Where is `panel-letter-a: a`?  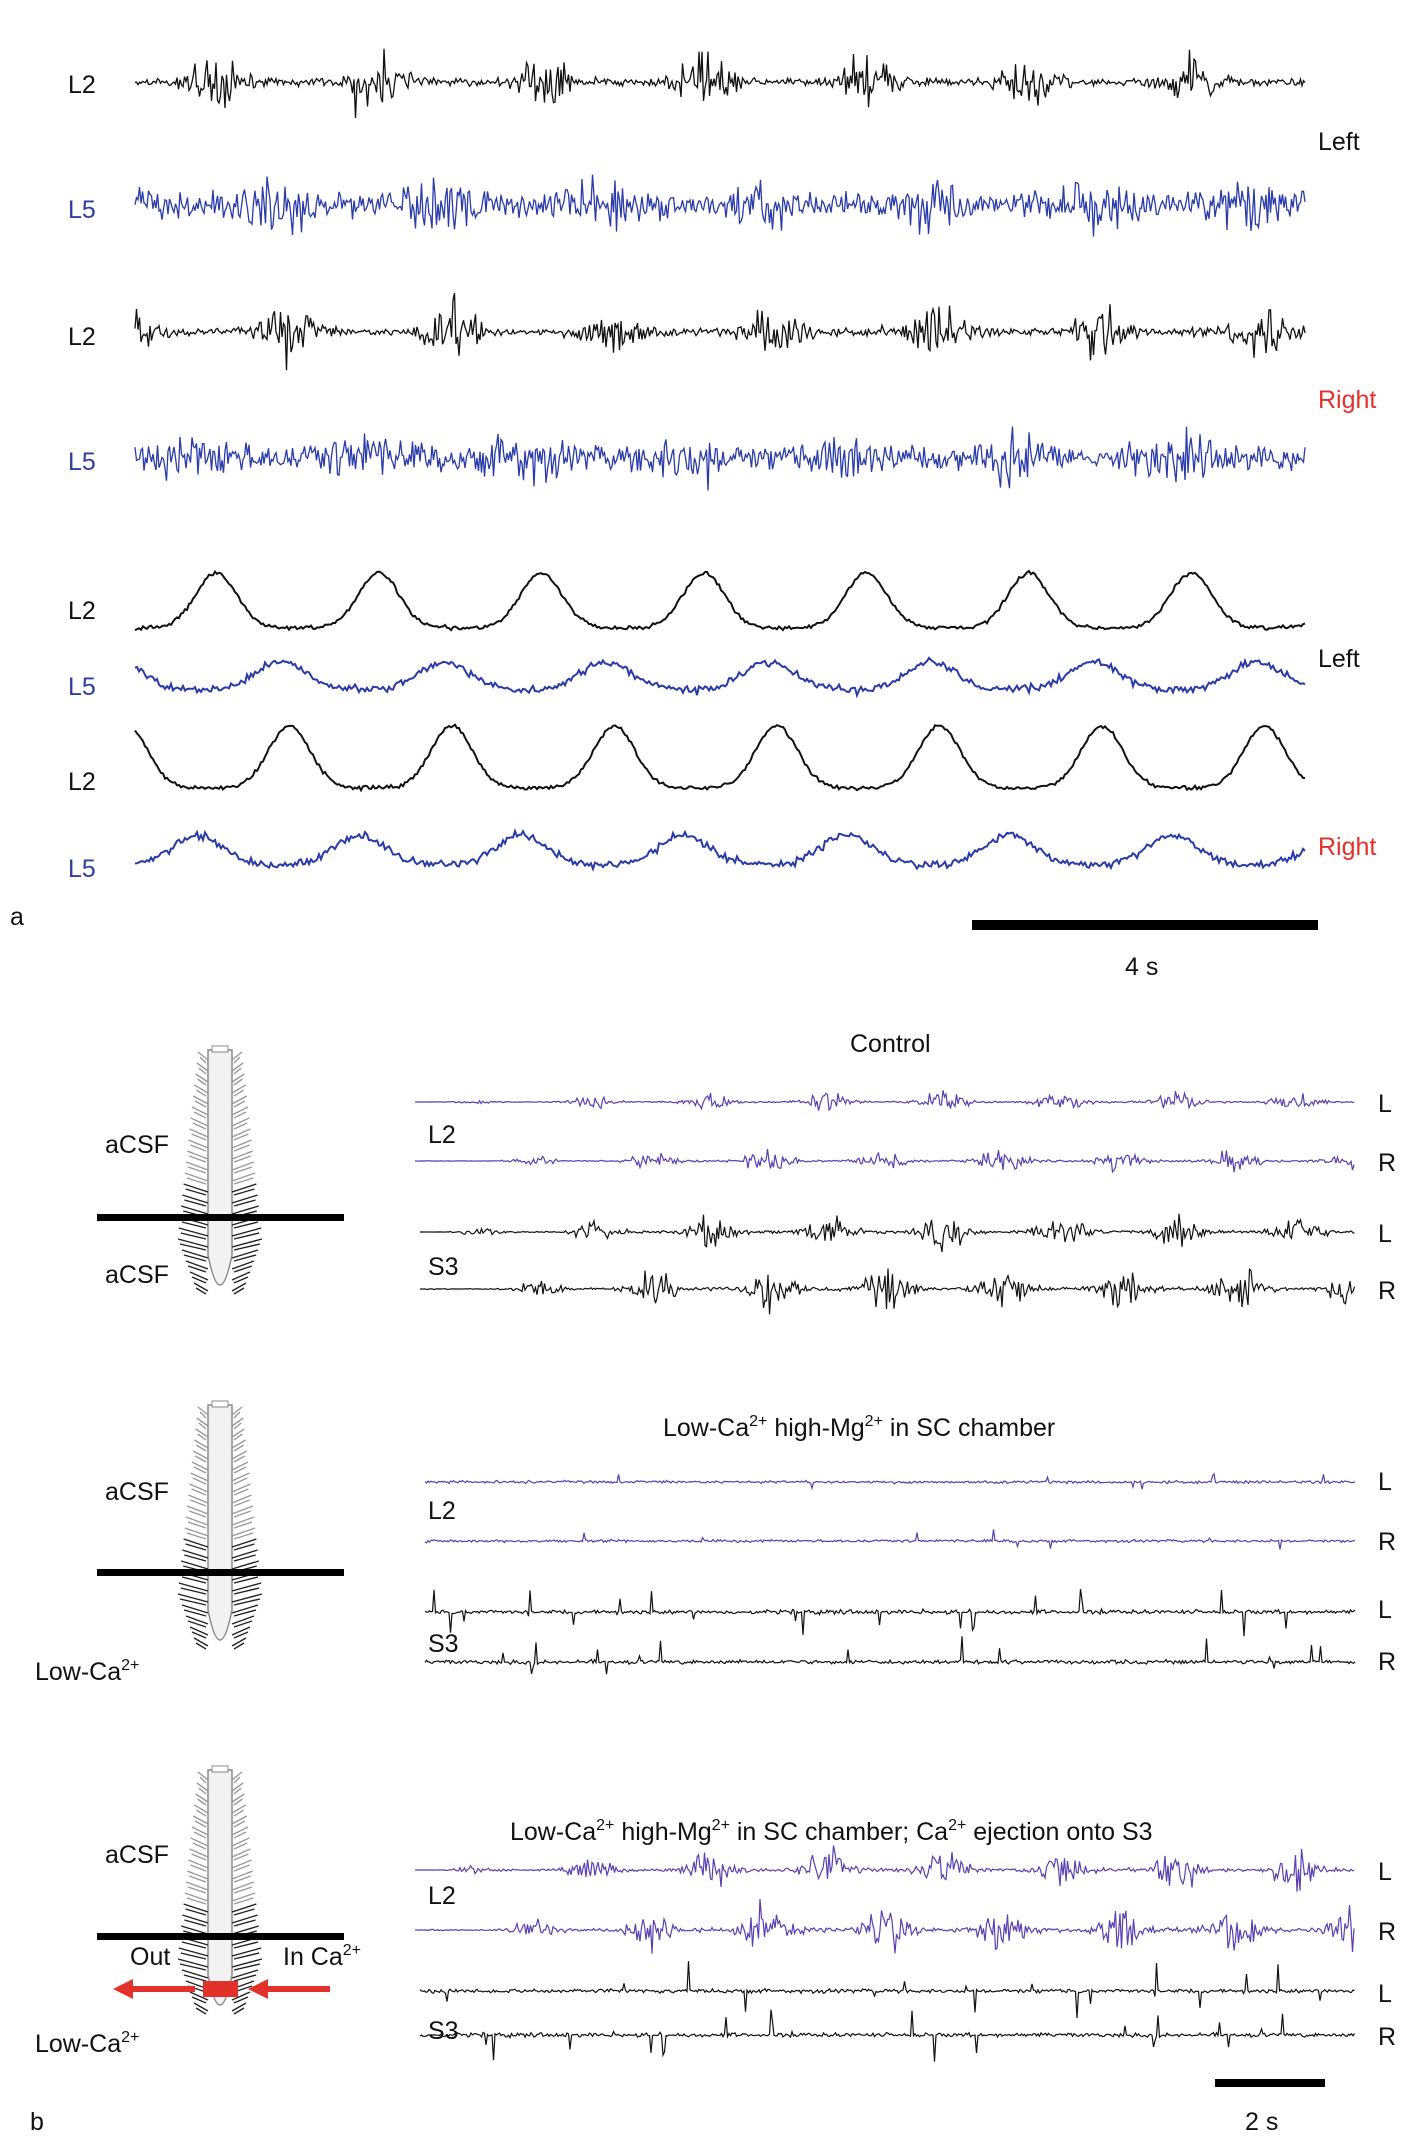
panel-letter-a: a is located at coordinates (17, 917).